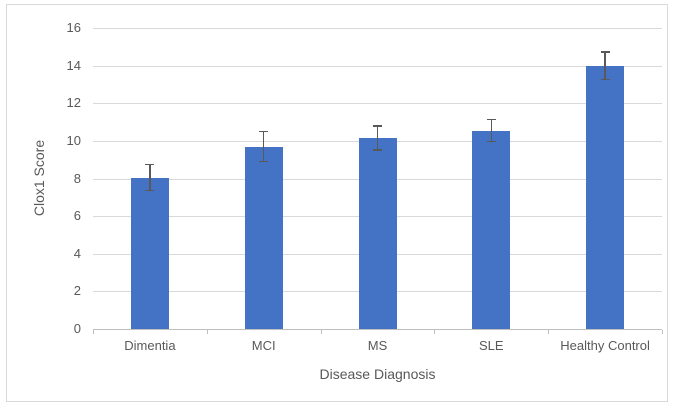 The image size is (686, 411). I want to click on y-axis-title: Clox1 Score, so click(39, 178).